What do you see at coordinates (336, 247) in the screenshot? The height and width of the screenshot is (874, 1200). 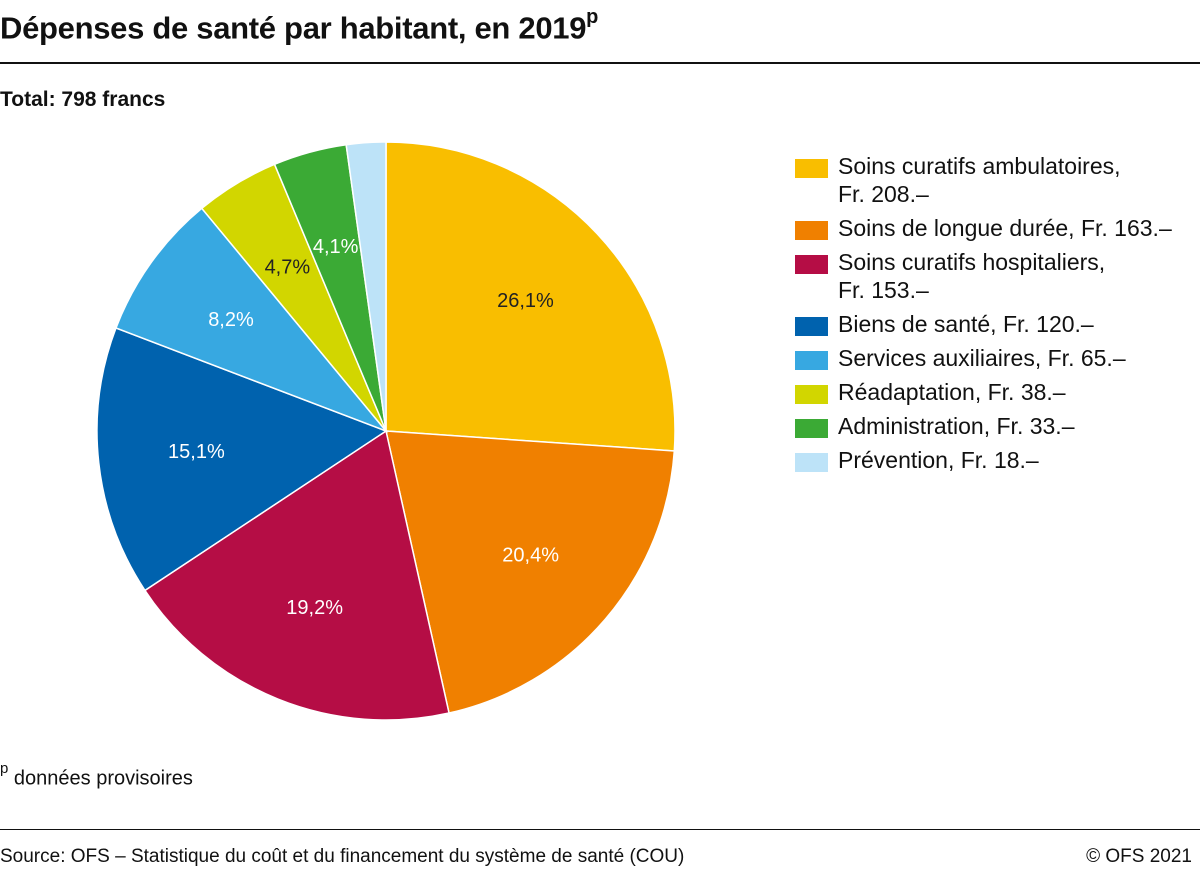 I see `slice-label-6: 4,1%` at bounding box center [336, 247].